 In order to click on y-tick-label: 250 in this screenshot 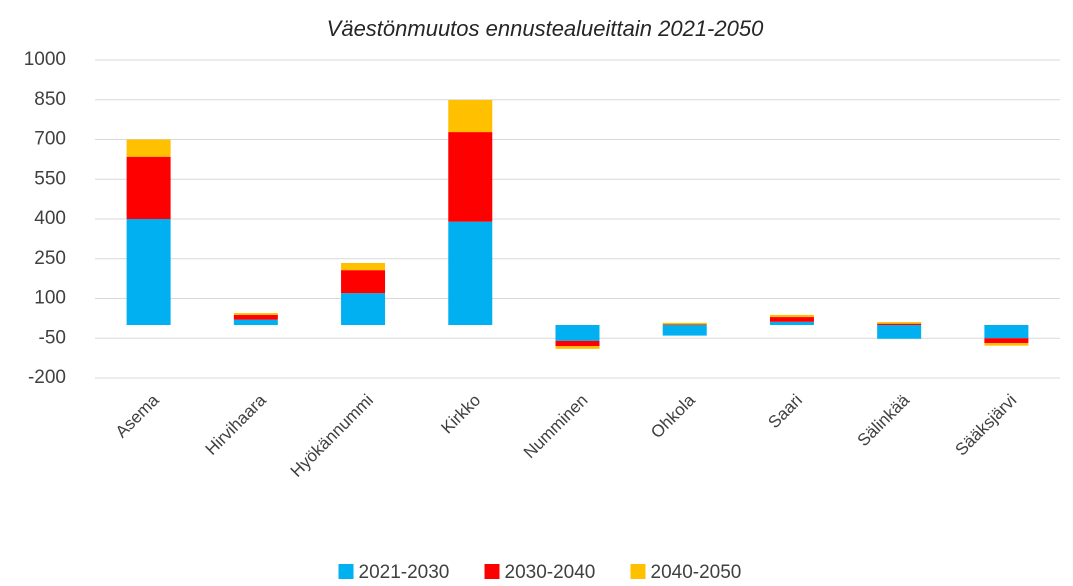, I will do `click(50, 258)`.